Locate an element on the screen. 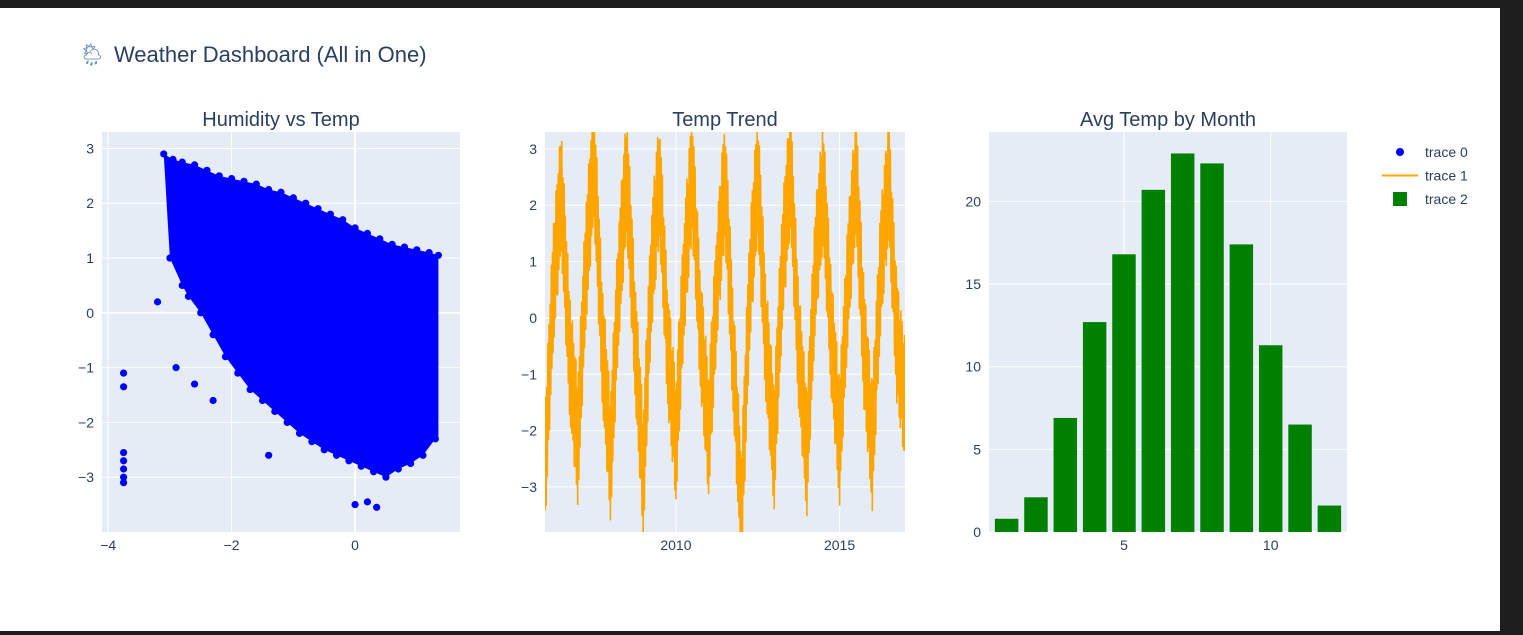  y-tick-label: 1 is located at coordinates (90, 258).